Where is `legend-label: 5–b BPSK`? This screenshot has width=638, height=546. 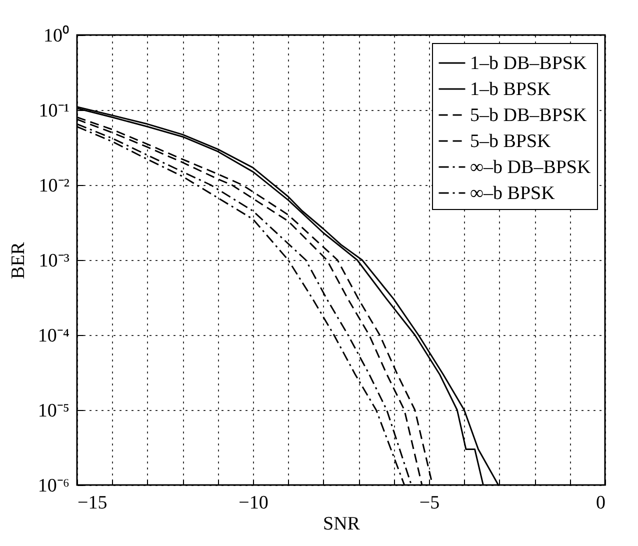 legend-label: 5–b BPSK is located at coordinates (511, 141).